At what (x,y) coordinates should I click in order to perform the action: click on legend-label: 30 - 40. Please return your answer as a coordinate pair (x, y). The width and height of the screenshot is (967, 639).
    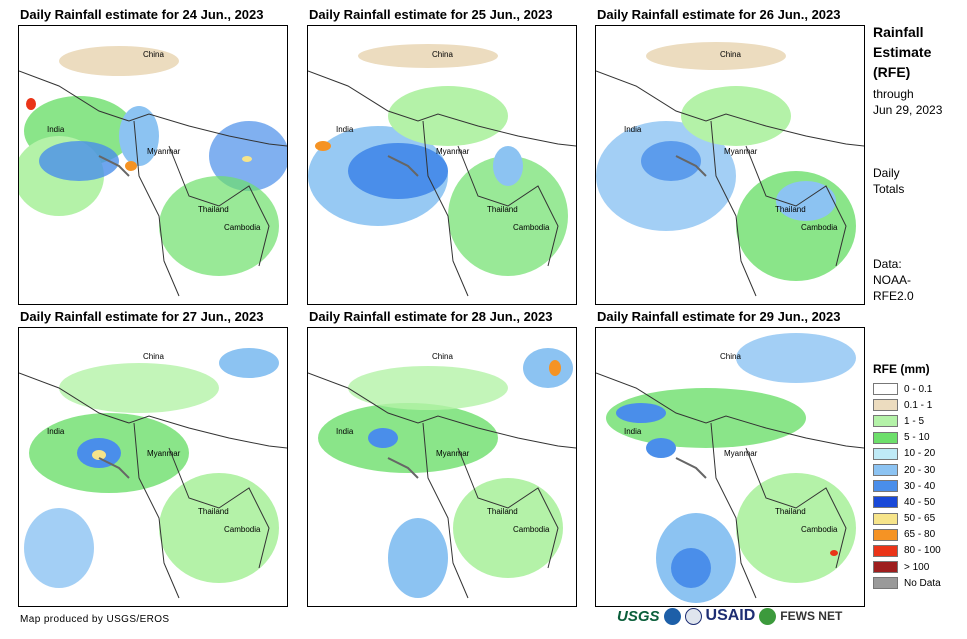
    Looking at the image, I should click on (920, 486).